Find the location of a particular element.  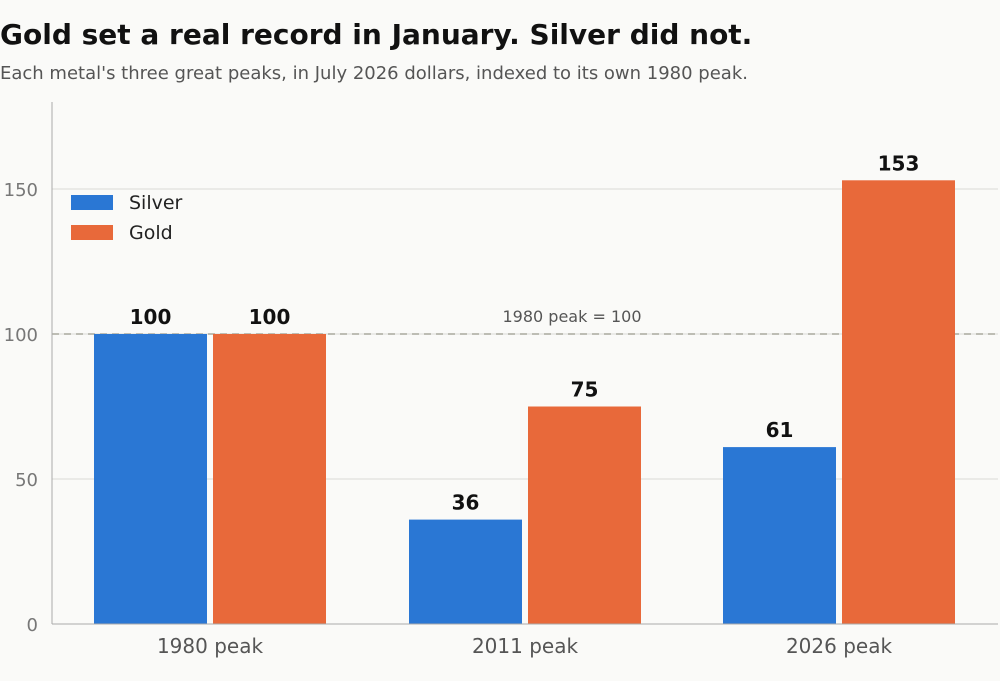

y-tick-label: 100 is located at coordinates (21, 335).